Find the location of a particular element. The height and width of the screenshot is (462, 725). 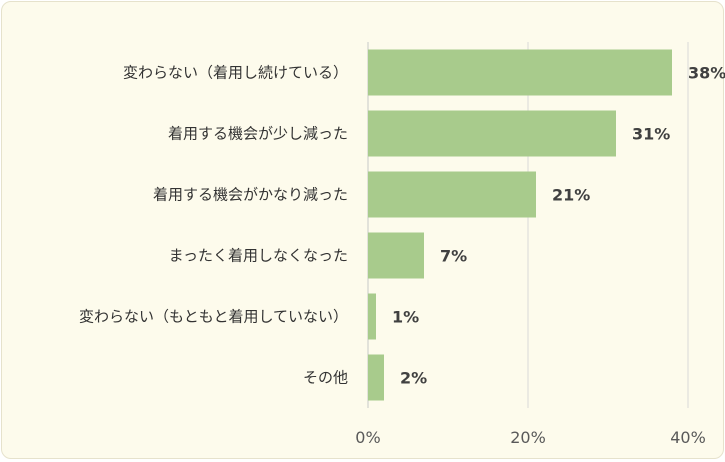

x-tick-label-40: 40% is located at coordinates (688, 437).